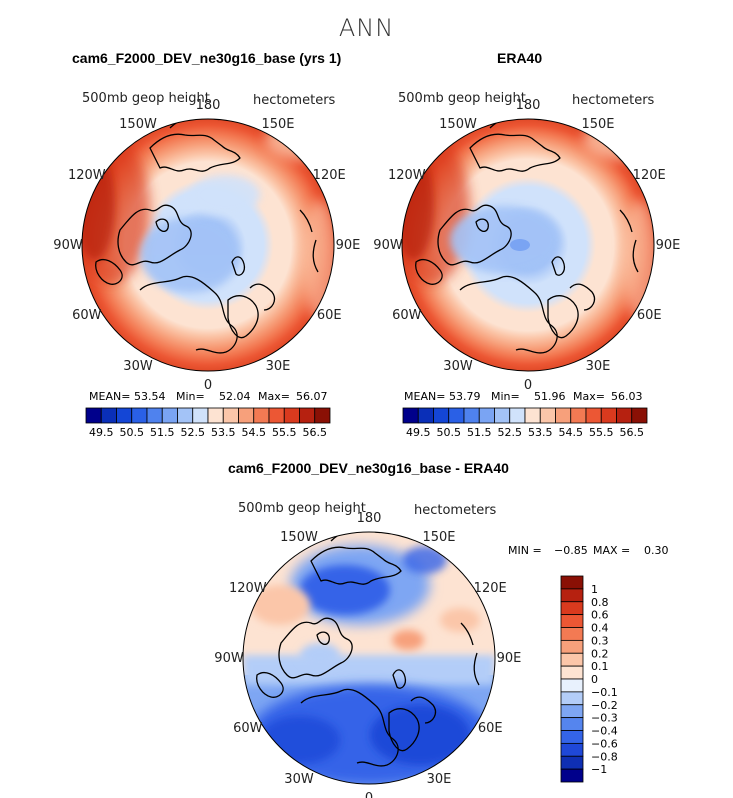 The height and width of the screenshot is (798, 733). What do you see at coordinates (369, 794) in the screenshot?
I see `lon-label-panel3-0: 0` at bounding box center [369, 794].